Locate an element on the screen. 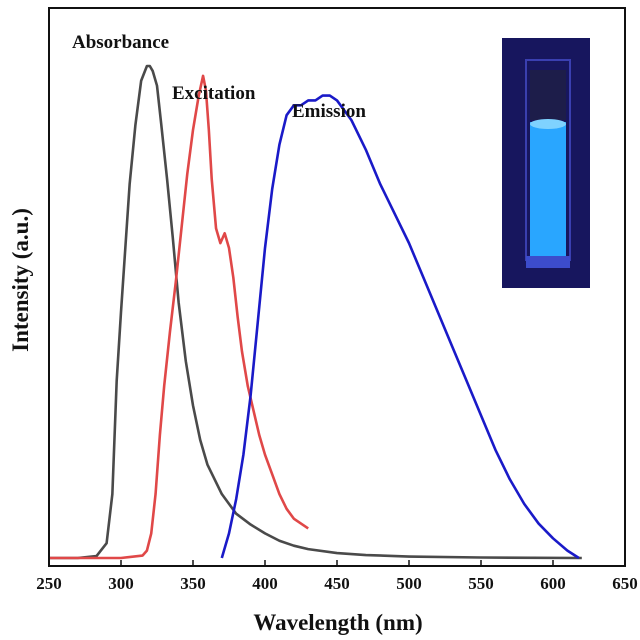 Image resolution: width=640 pixels, height=640 pixels. x-tick-label: 400 is located at coordinates (265, 583).